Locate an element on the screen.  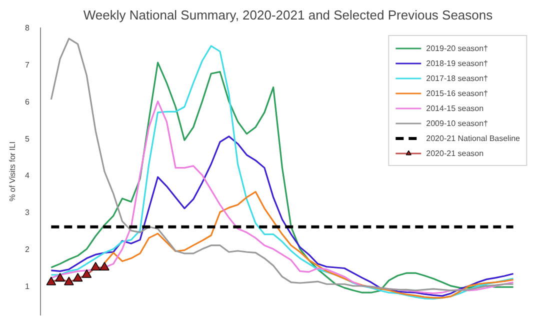
y-tick-label: 7 is located at coordinates (27, 65).